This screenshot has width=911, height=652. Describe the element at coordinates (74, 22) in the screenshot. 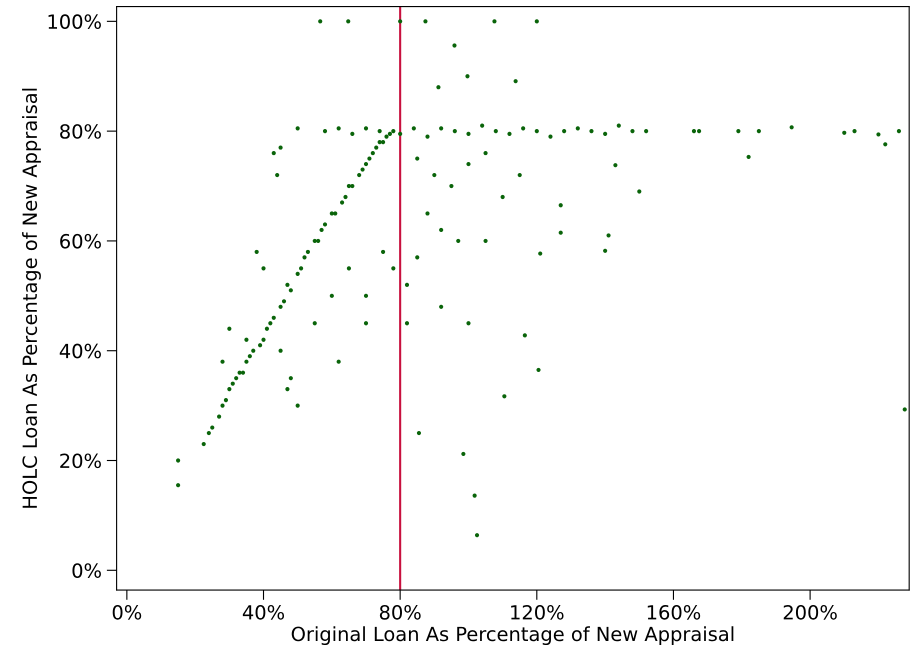

I see `y-tick-label: 100%` at that location.